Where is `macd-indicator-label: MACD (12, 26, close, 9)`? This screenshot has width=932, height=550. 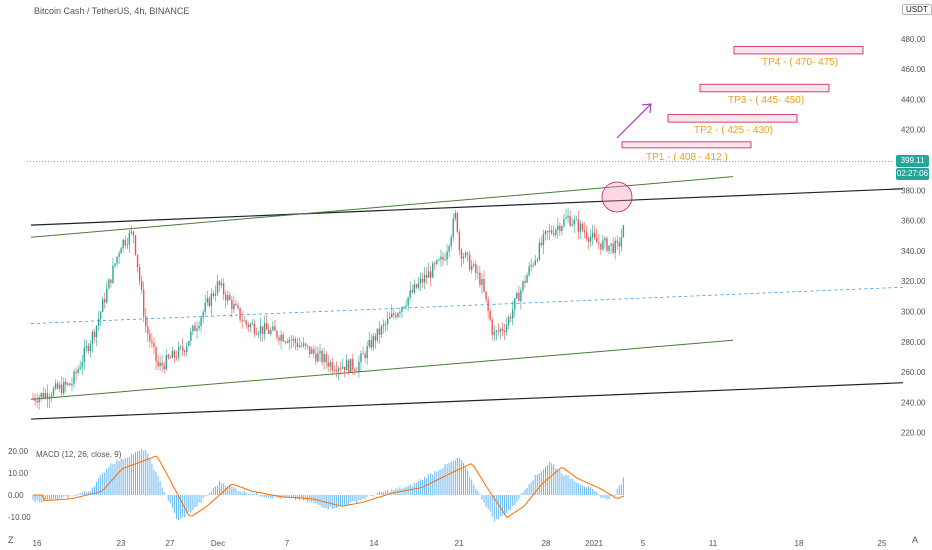 macd-indicator-label: MACD (12, 26, close, 9) is located at coordinates (79, 454).